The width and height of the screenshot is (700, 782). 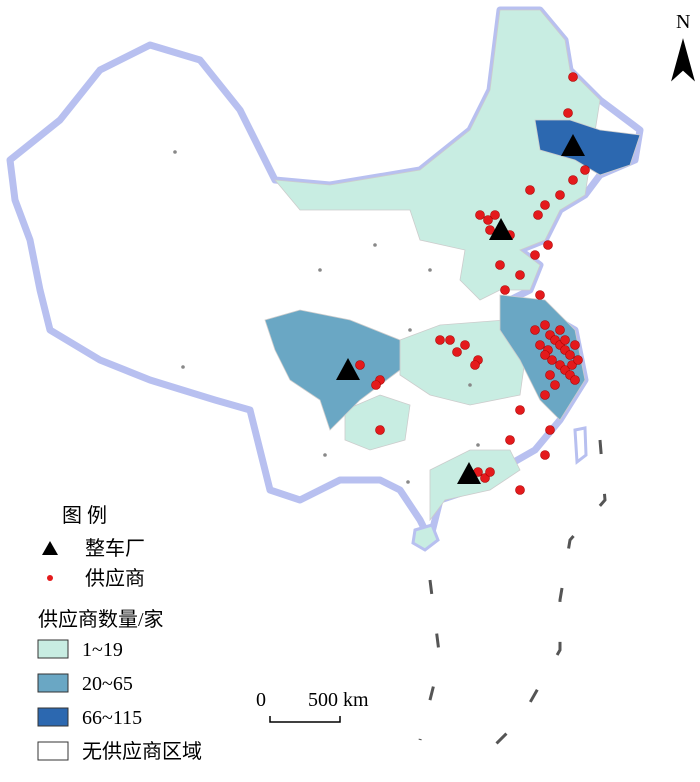 I want to click on north-label: N, so click(x=683, y=22).